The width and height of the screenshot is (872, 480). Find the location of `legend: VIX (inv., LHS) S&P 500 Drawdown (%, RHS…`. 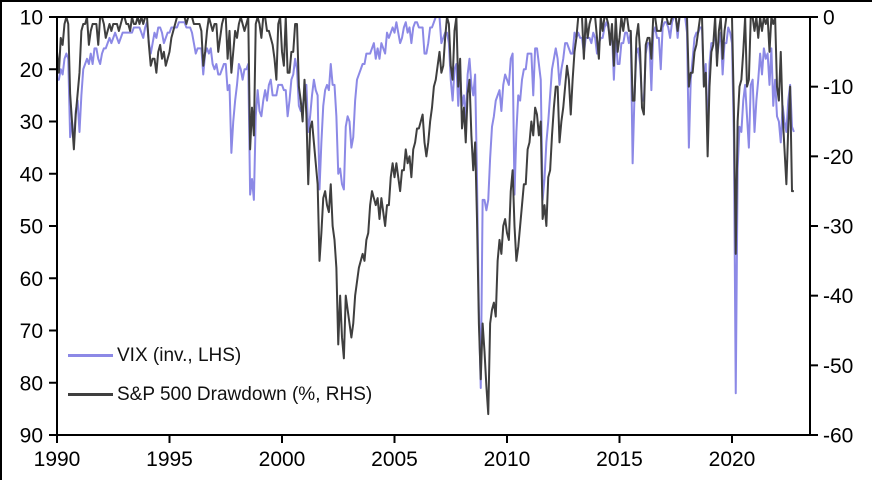

legend: VIX (inv., LHS) S&P 500 Drawdown (%, RHS… is located at coordinates (220, 381).